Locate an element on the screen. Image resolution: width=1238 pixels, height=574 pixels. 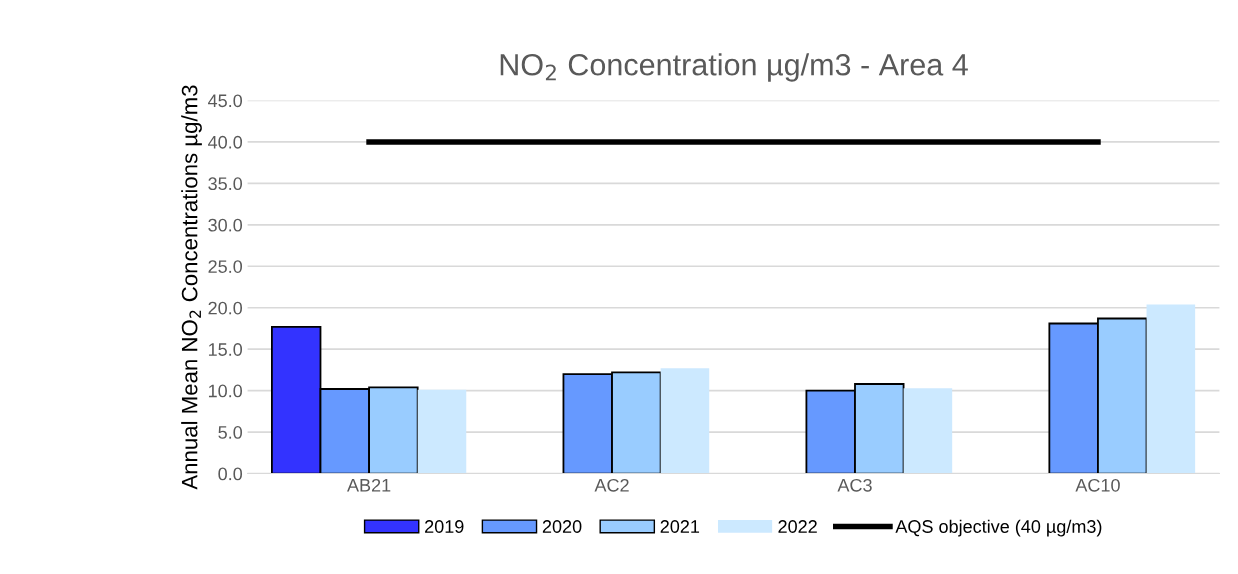
legend-label: AQS objective (40 µg/m3) is located at coordinates (998, 528).